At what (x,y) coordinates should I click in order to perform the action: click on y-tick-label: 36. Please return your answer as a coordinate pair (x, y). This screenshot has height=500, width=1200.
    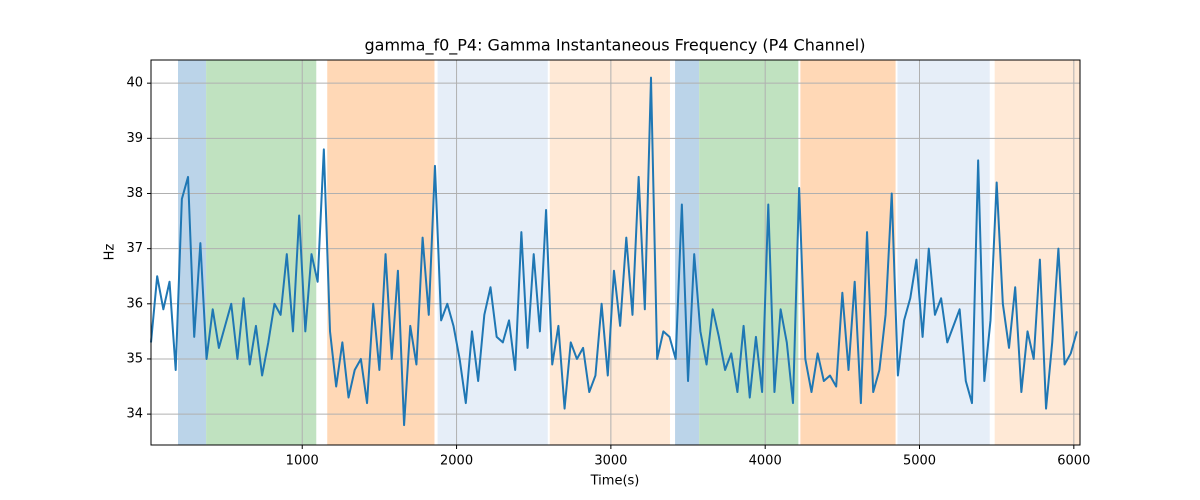
    Looking at the image, I should click on (134, 303).